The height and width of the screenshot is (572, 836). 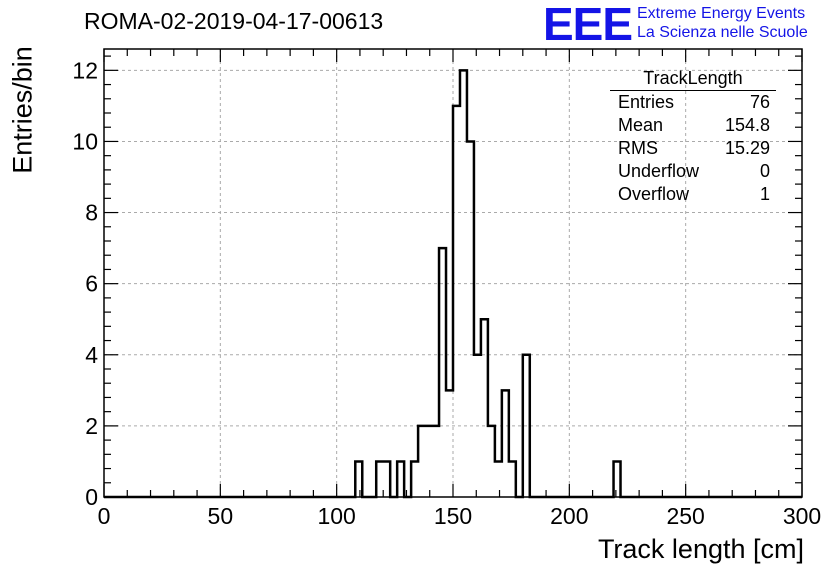 I want to click on x-tick-label: 0, so click(x=104, y=516).